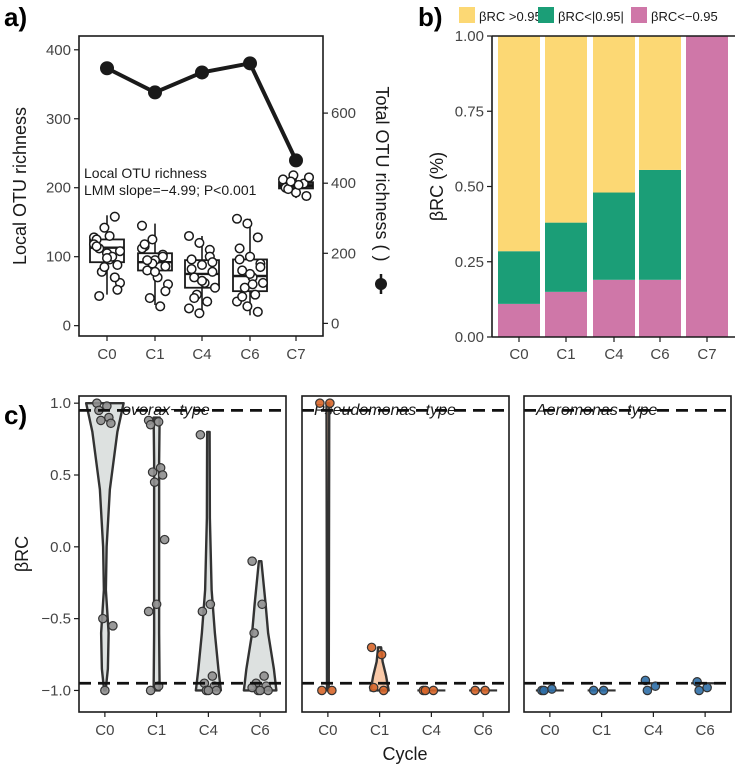 The height and width of the screenshot is (767, 735). Describe the element at coordinates (20, 186) in the screenshot. I see `a-ylabel: Local OTU richness` at that location.